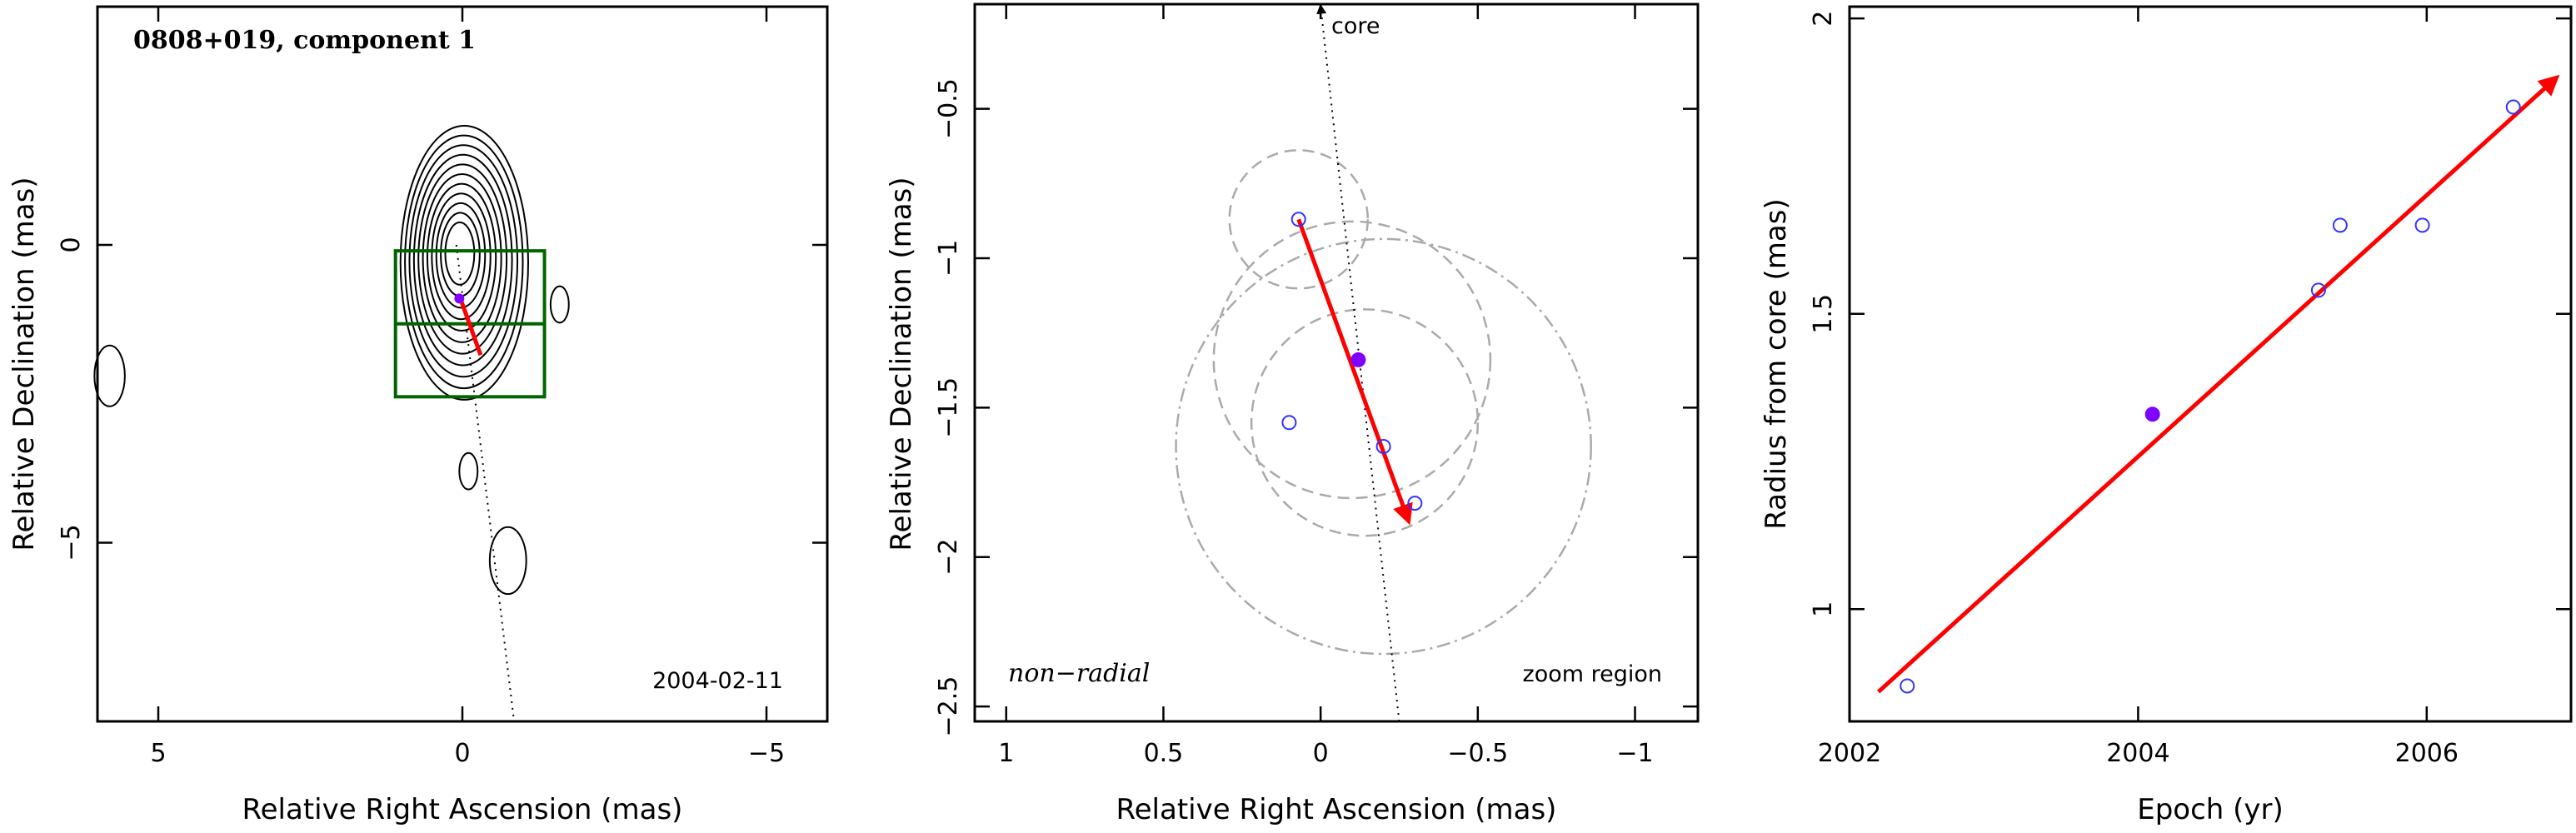 The height and width of the screenshot is (833, 2576). What do you see at coordinates (462, 809) in the screenshot?
I see `panel1-xlabel: Relative Right Ascension (mas)` at bounding box center [462, 809].